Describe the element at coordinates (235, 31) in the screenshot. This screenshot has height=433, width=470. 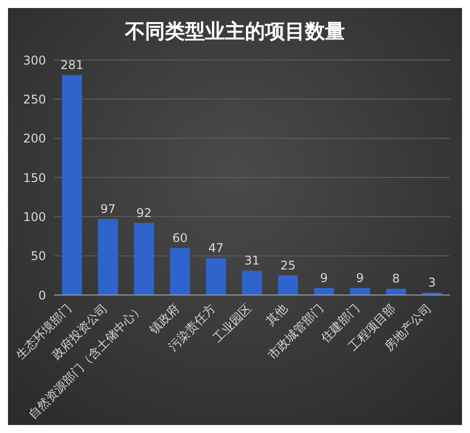
I see `chart-title: 不同类型业主的项目数量` at that location.